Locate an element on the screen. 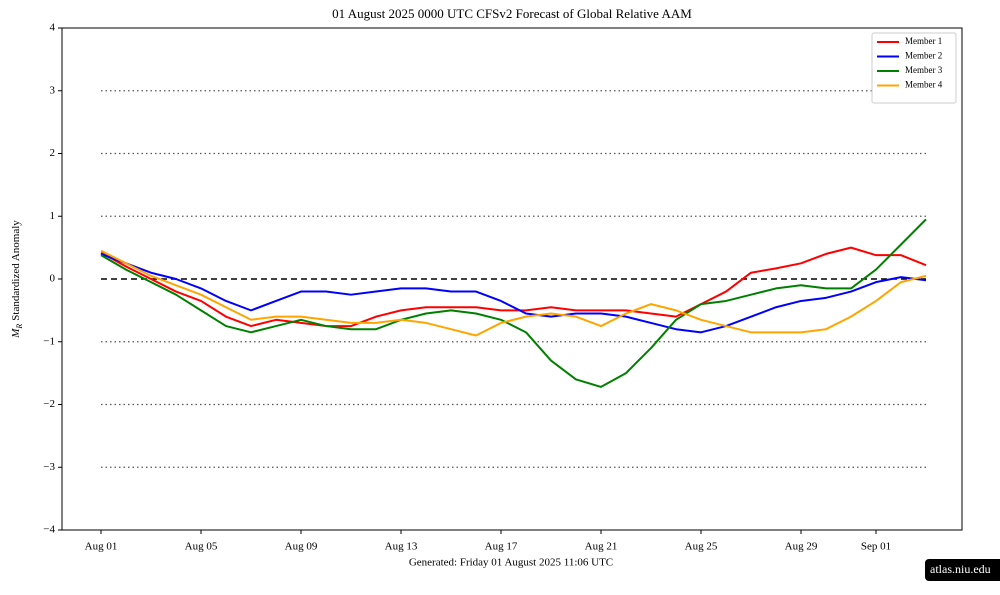 Image resolution: width=1000 pixels, height=595 pixels. x-tick-label: Aug 25 is located at coordinates (701, 547).